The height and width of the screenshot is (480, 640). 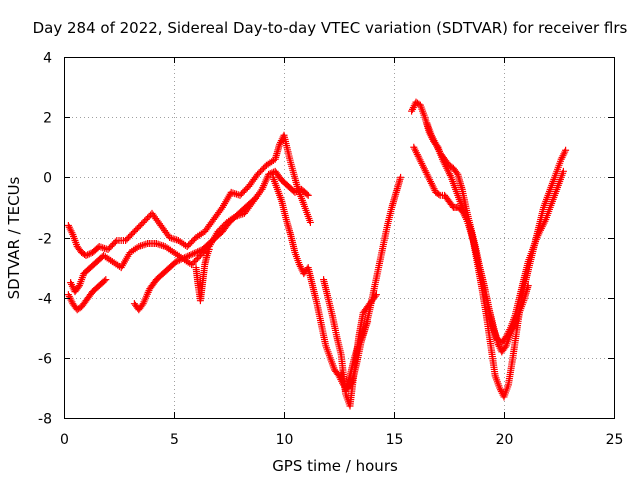 What do you see at coordinates (47, 179) in the screenshot?
I see `y-tick-label: 0` at bounding box center [47, 179].